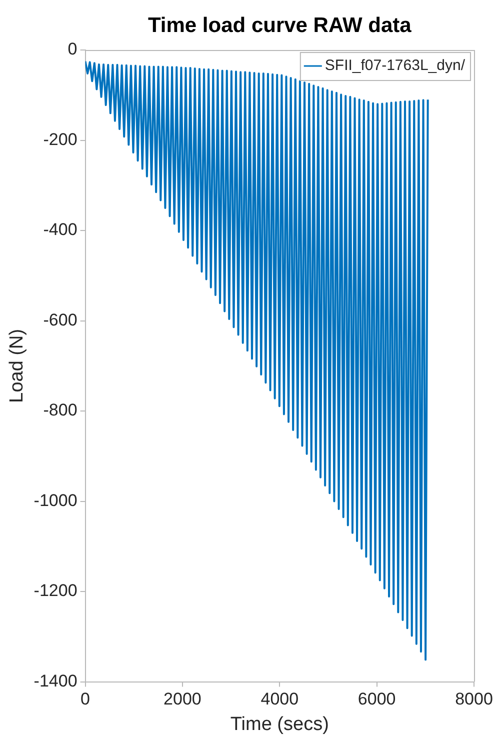 The height and width of the screenshot is (744, 504). Describe the element at coordinates (56, 500) in the screenshot. I see `y-tick-label: -1000` at that location.